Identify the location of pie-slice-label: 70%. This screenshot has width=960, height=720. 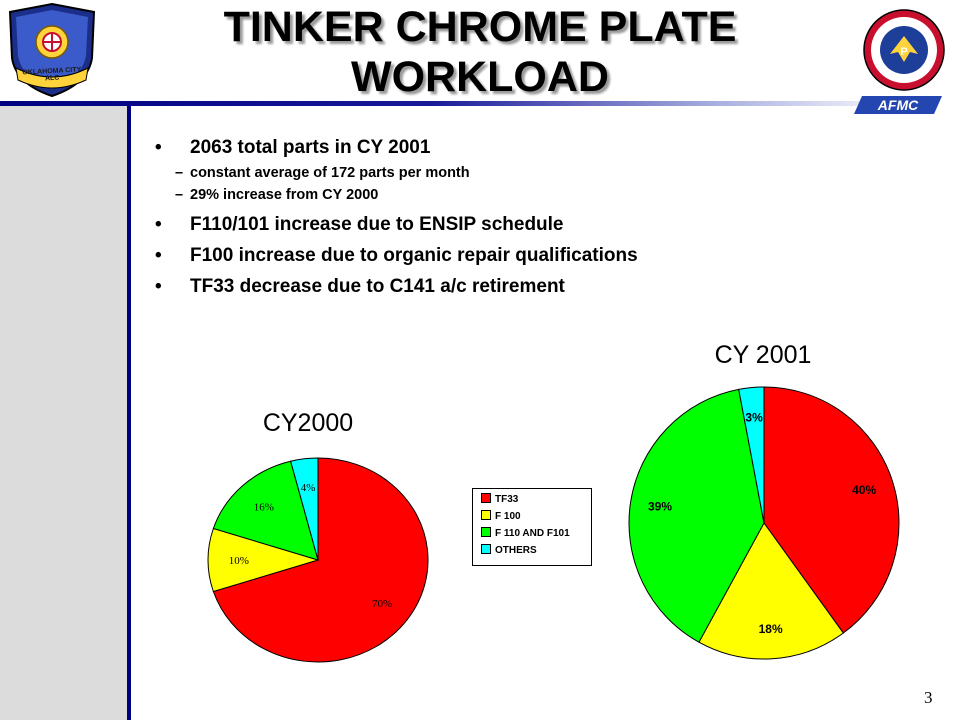
(382, 604).